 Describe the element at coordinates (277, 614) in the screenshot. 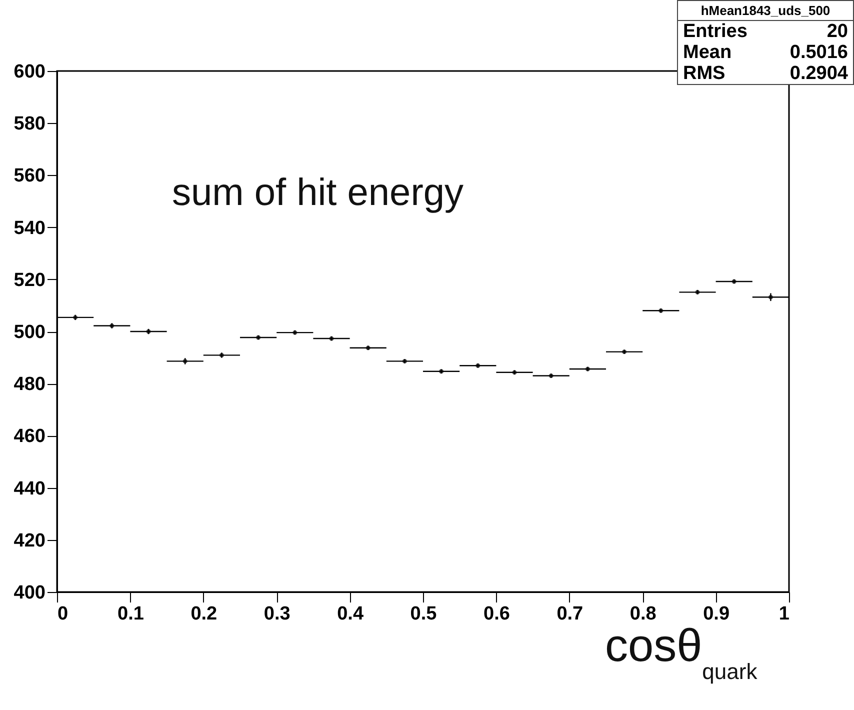

I see `x-tick-label: 0.3` at that location.